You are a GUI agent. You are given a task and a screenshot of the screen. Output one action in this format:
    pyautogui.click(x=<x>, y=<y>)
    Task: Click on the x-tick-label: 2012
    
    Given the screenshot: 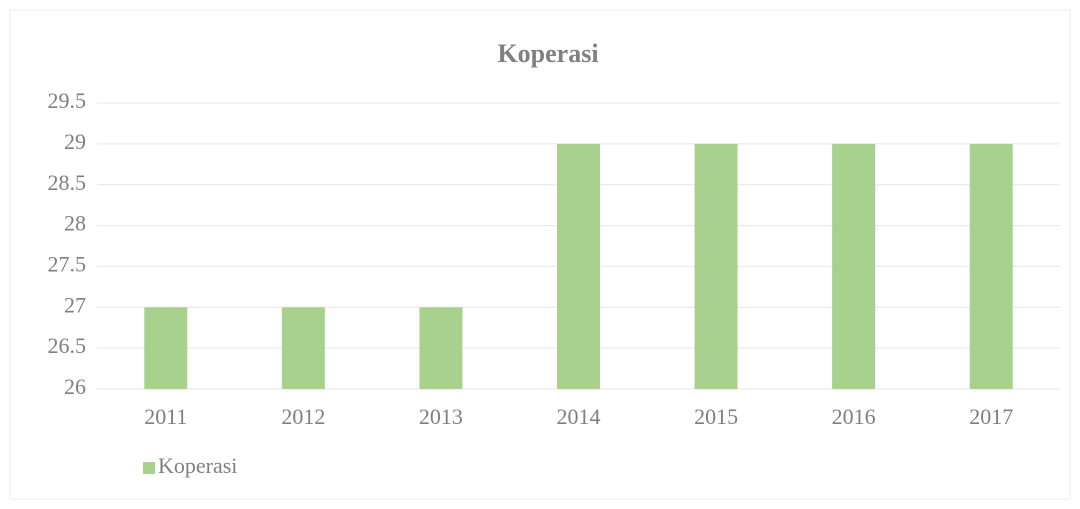 What is the action you would take?
    pyautogui.click(x=303, y=416)
    